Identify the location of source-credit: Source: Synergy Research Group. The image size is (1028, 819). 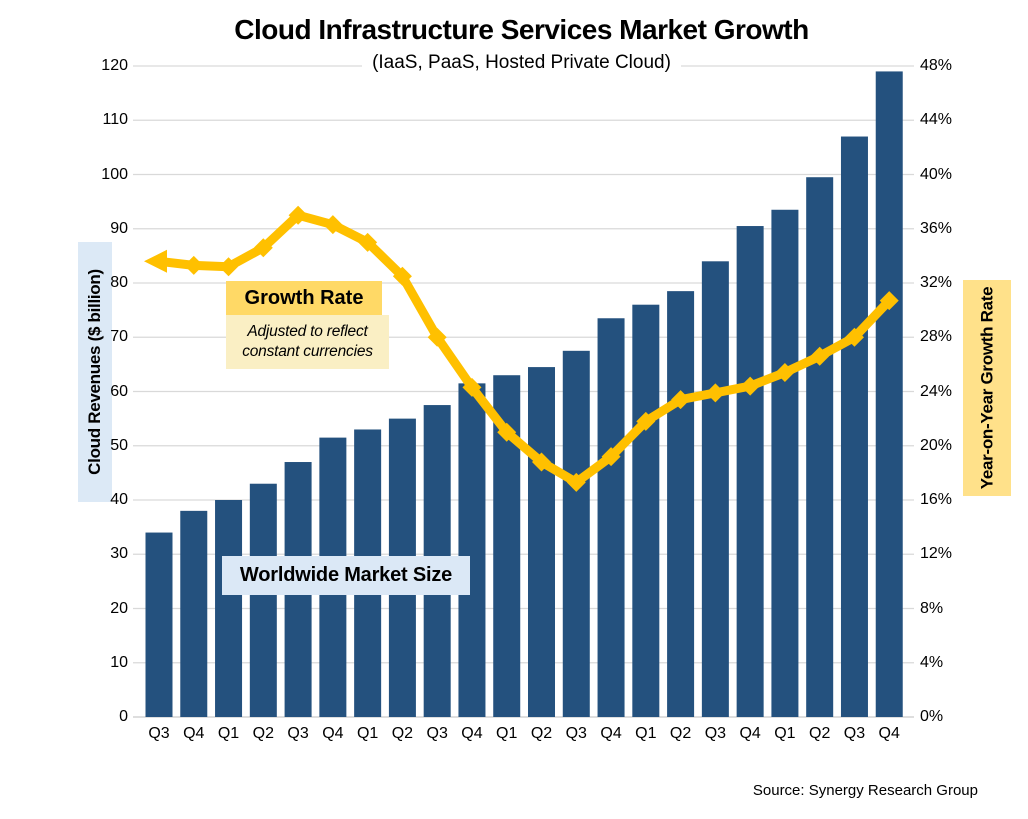
(865, 790).